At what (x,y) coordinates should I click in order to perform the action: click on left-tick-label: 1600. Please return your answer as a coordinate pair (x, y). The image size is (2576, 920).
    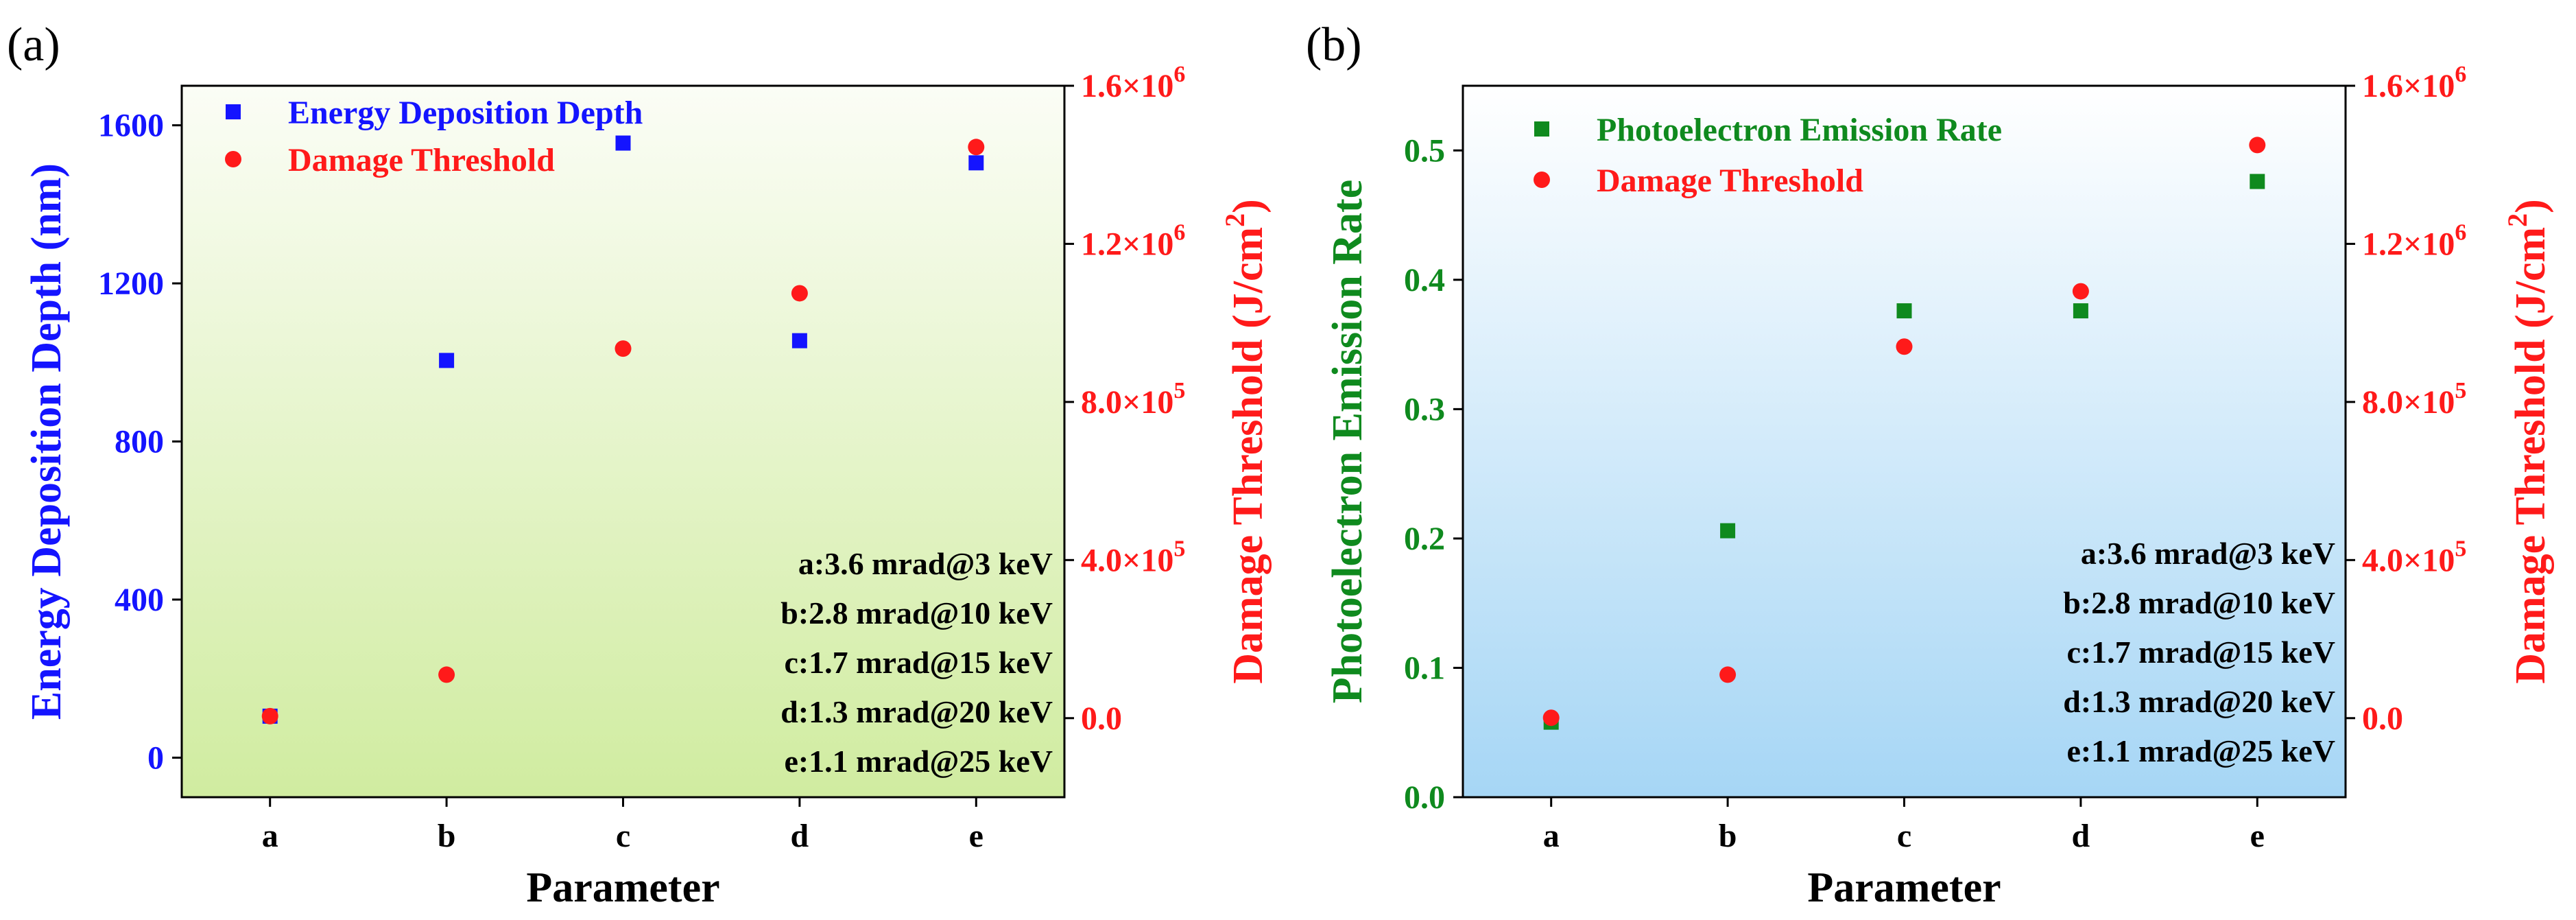
    Looking at the image, I should click on (131, 126).